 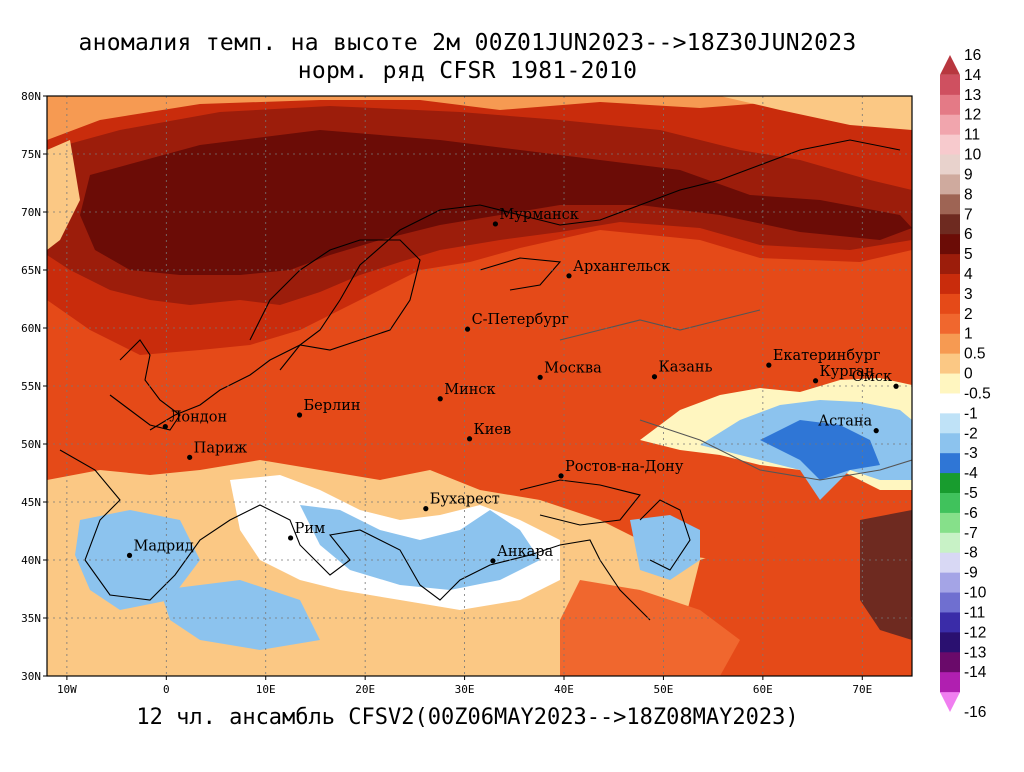 I want to click on city-label: Москва, so click(x=573, y=368).